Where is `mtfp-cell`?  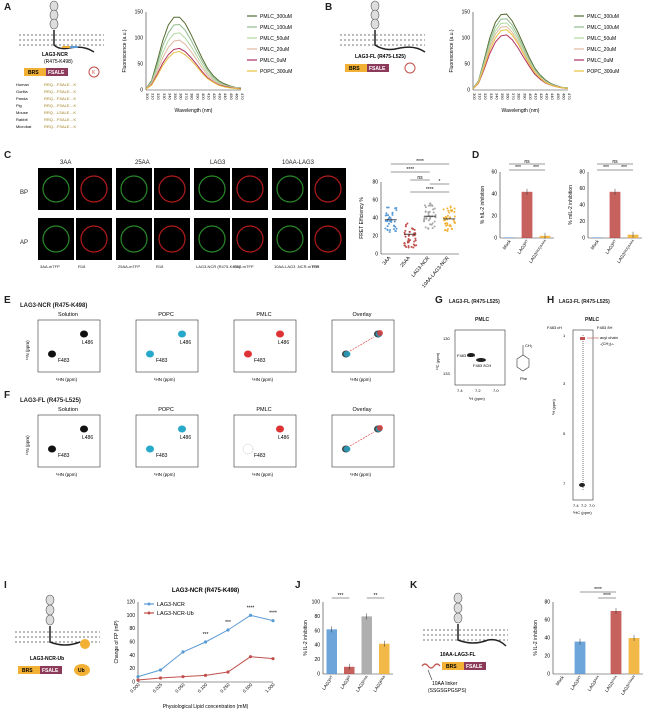
mtfp-cell is located at coordinates (212, 239).